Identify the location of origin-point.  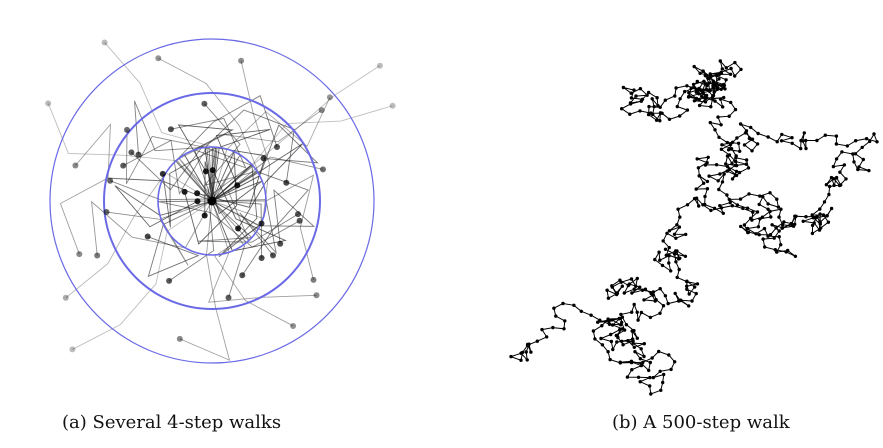
(212, 201).